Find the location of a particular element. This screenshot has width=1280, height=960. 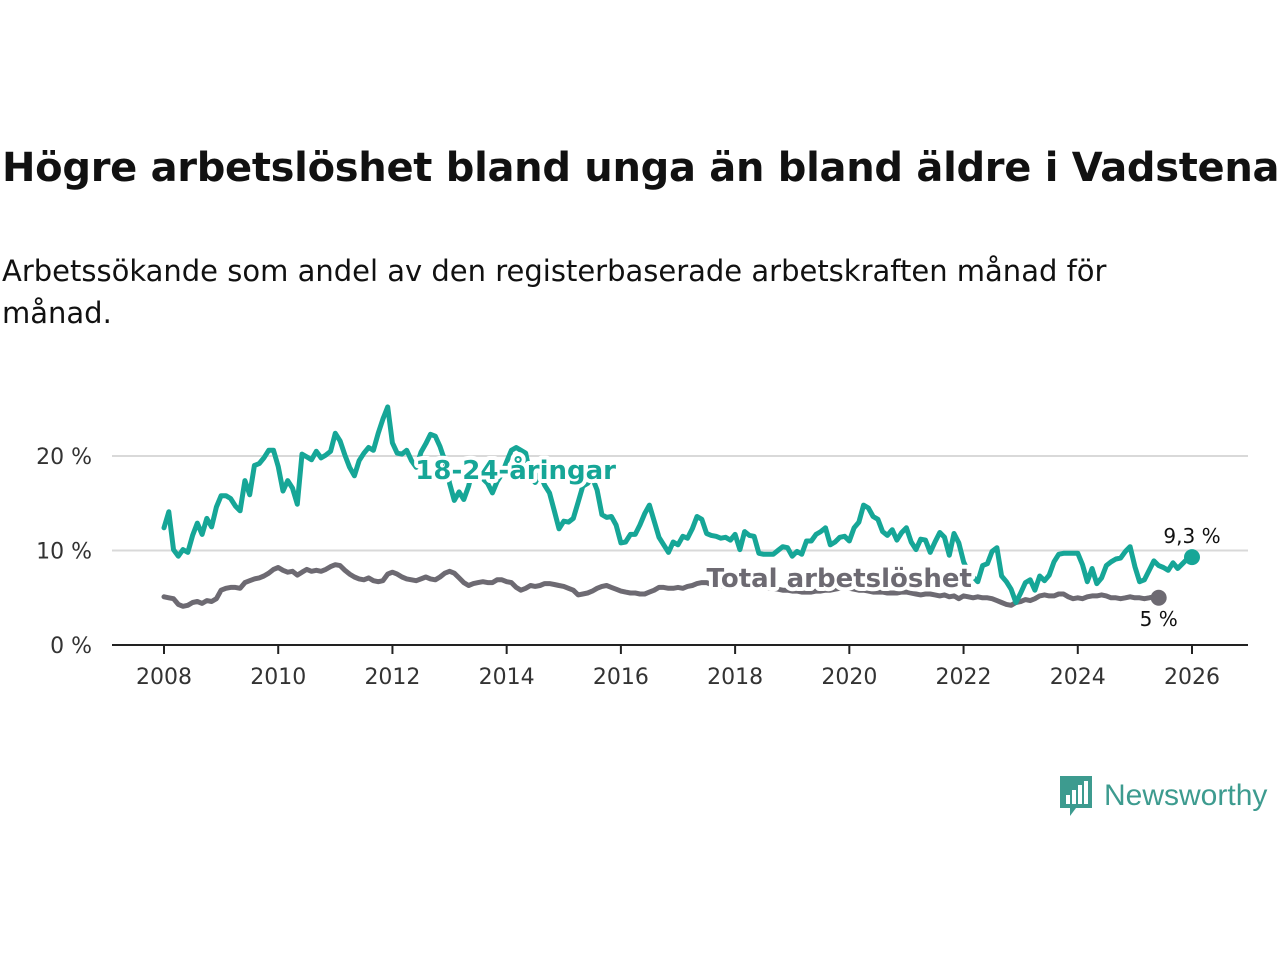

x-tick-label-2022: 2022 is located at coordinates (964, 677).